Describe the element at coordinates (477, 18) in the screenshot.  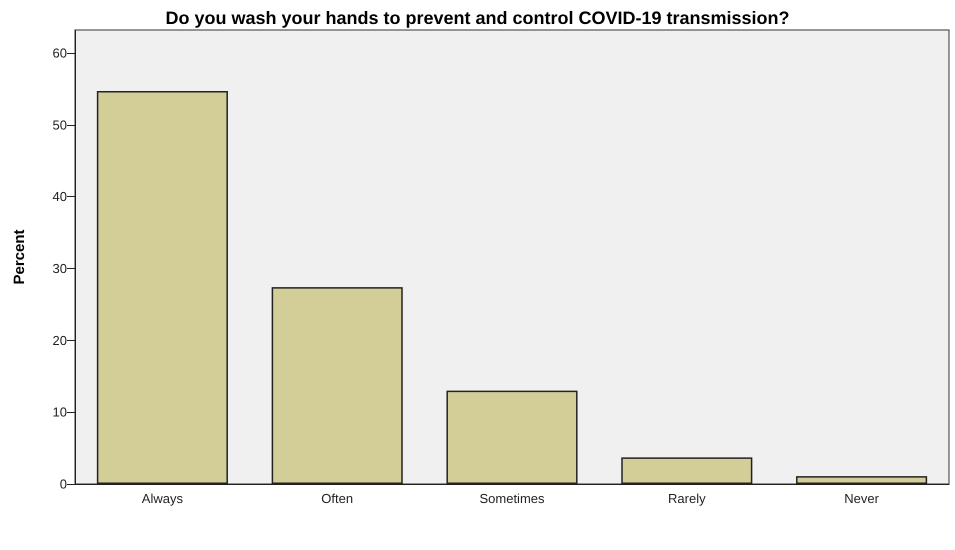
I see `chart-title: Do you wash your hands to prevent and control COVID-19 transmission?` at that location.